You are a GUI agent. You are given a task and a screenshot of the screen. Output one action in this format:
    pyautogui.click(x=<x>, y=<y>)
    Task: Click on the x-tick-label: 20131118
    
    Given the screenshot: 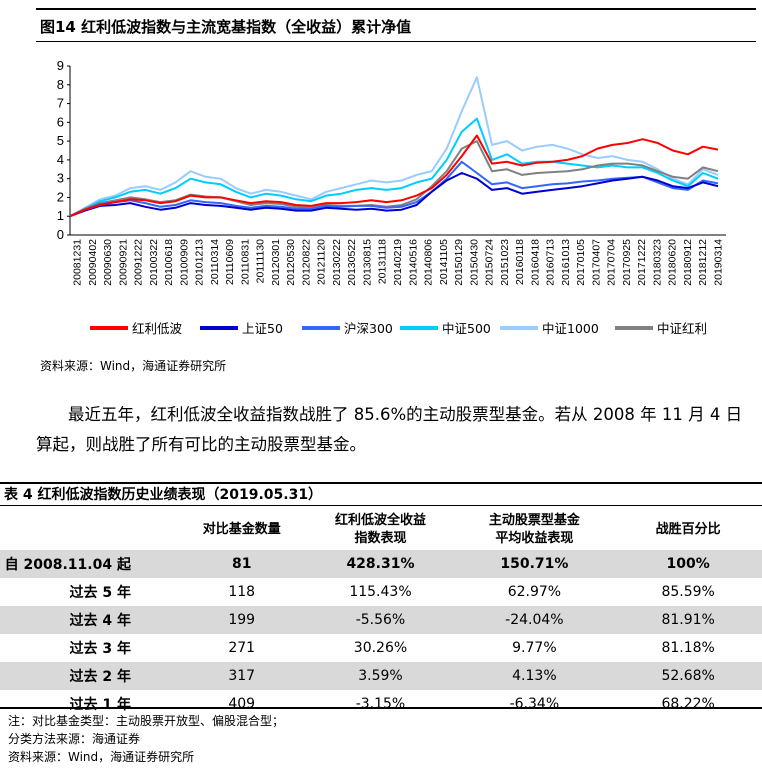 What is the action you would take?
    pyautogui.click(x=383, y=261)
    